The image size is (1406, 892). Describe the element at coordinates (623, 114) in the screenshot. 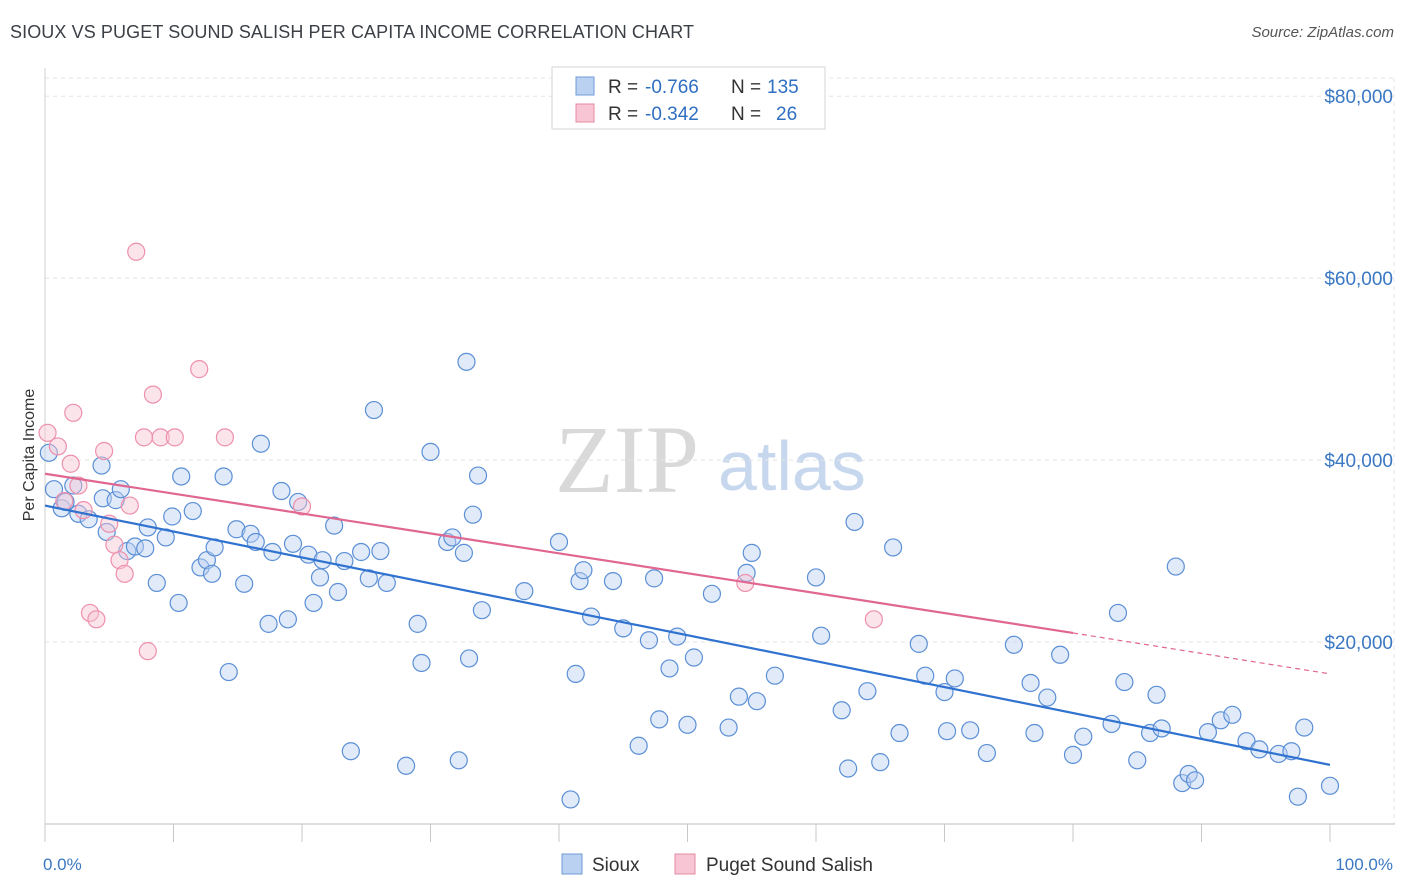

I see `legend-r-label-salish: R =` at that location.